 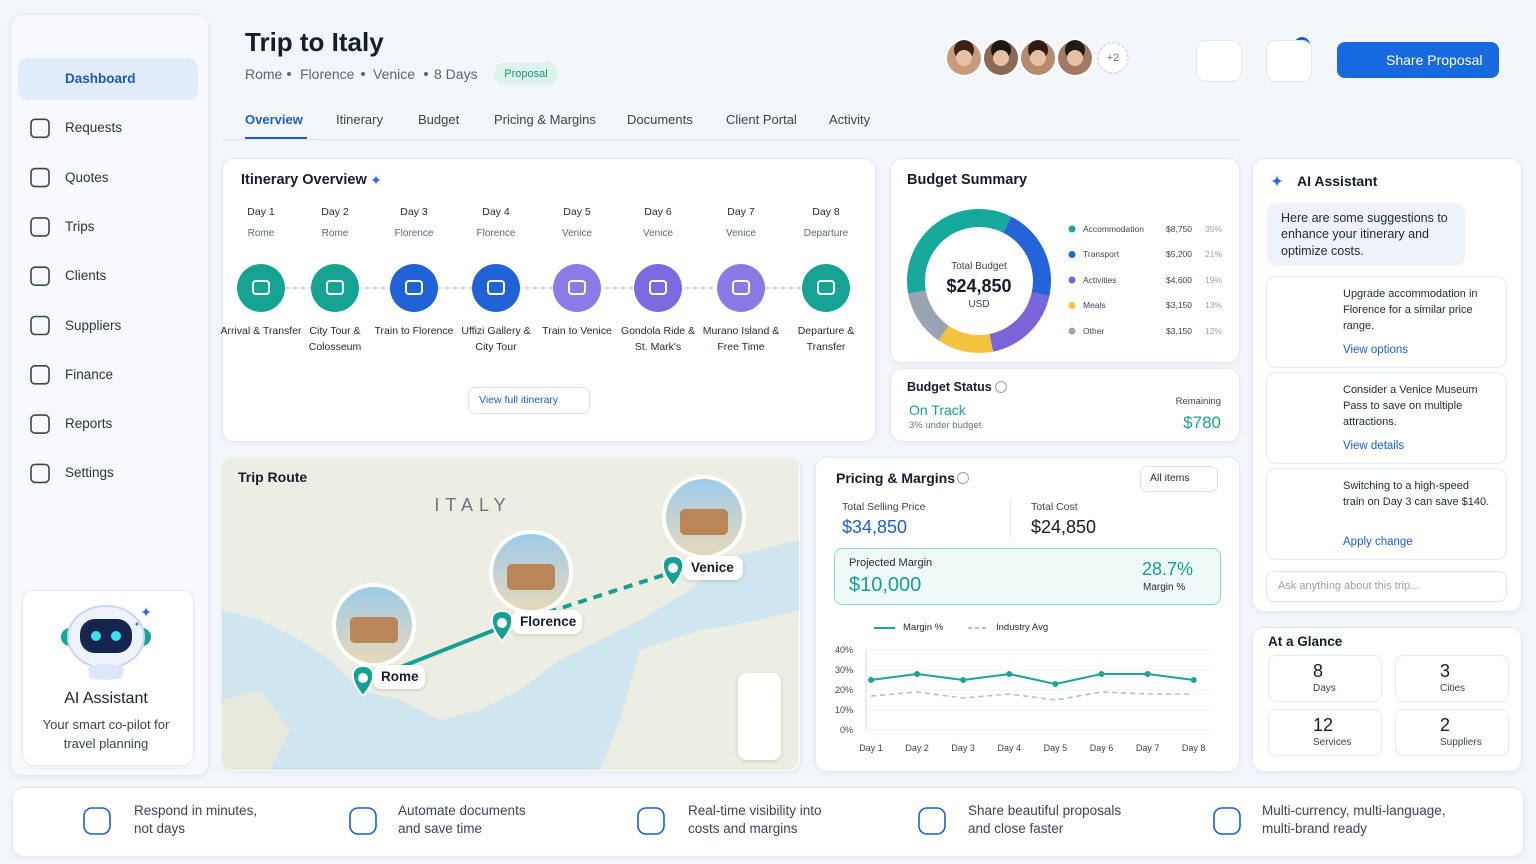 I want to click on info-icon, so click(x=963, y=478).